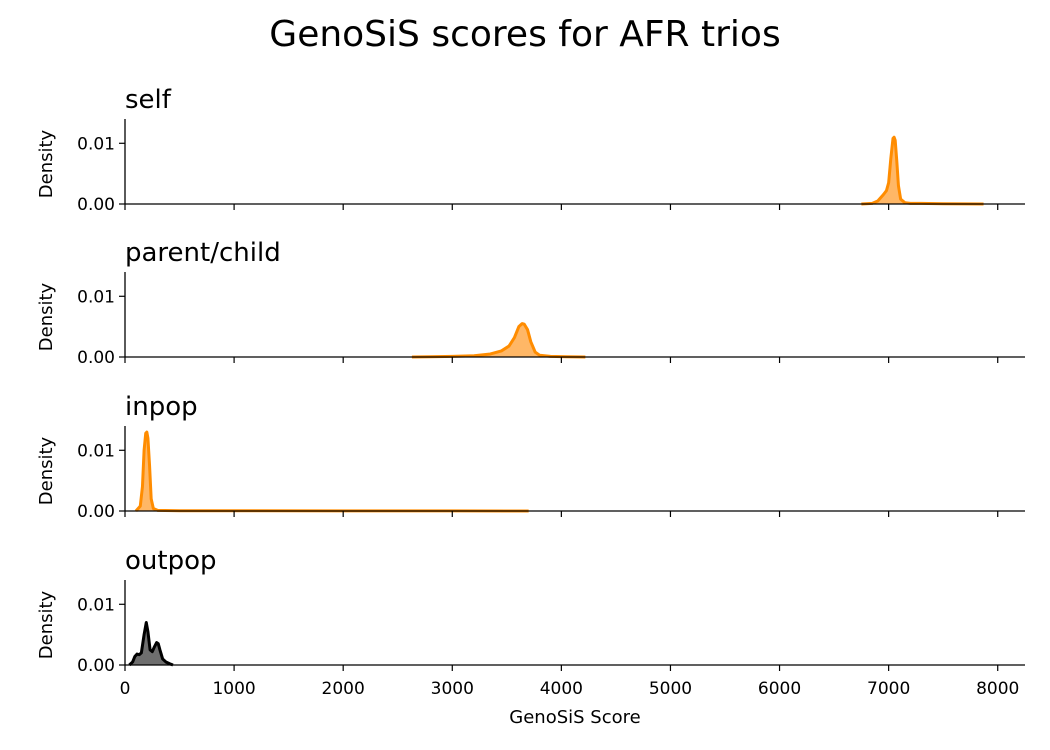  What do you see at coordinates (574, 717) in the screenshot?
I see `x-axis-label: GenoSiS Score` at bounding box center [574, 717].